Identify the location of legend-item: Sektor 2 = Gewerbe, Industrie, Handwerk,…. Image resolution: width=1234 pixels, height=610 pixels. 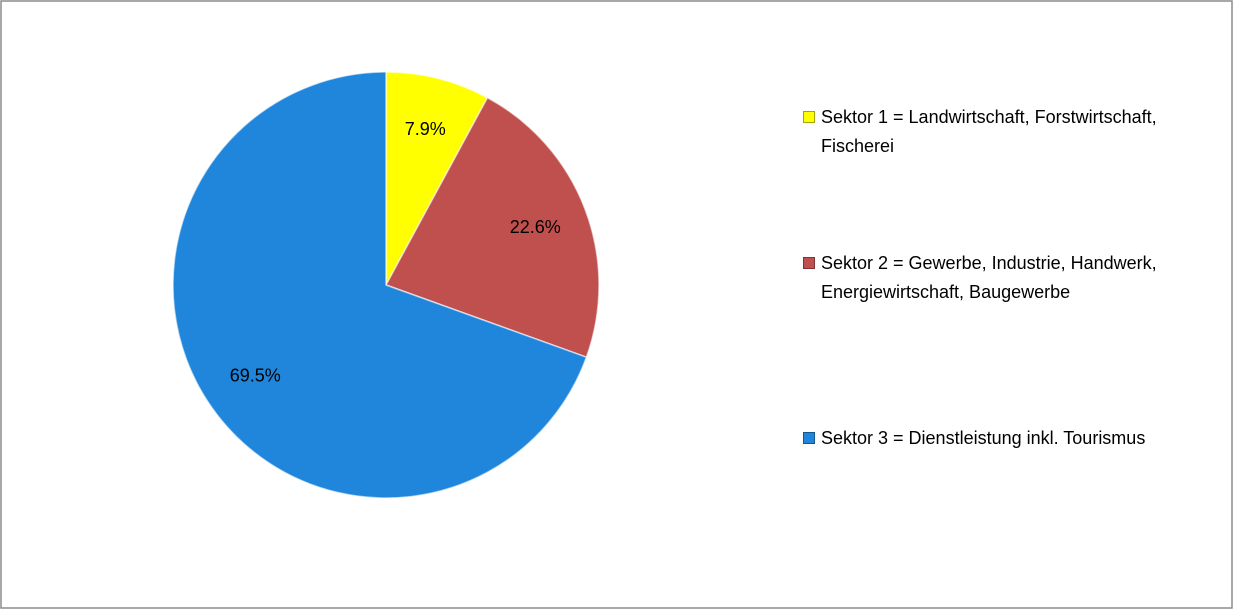
(983, 278).